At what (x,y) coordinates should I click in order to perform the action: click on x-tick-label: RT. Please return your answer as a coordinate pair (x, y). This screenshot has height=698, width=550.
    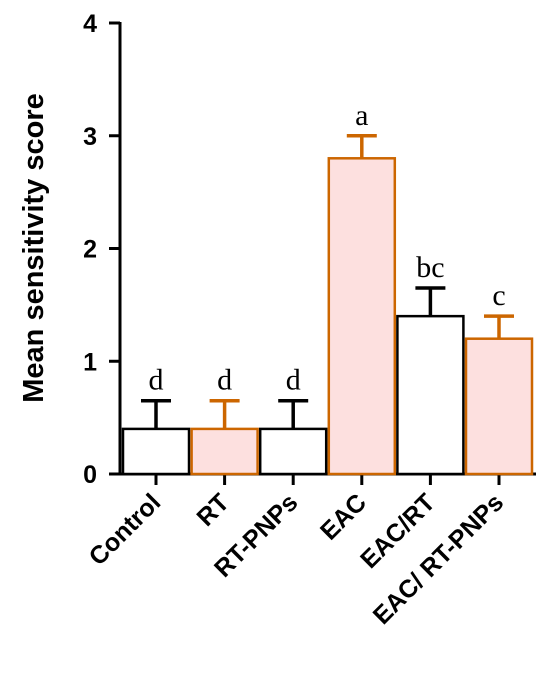
    Looking at the image, I should click on (212, 509).